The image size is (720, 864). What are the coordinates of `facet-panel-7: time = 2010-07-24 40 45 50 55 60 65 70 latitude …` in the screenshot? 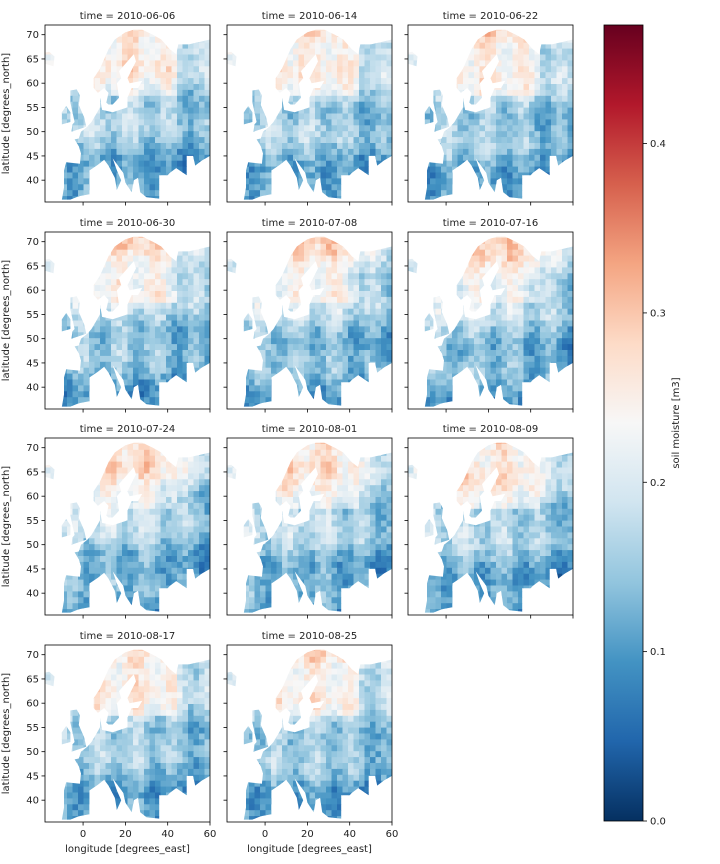 It's located at (106, 521).